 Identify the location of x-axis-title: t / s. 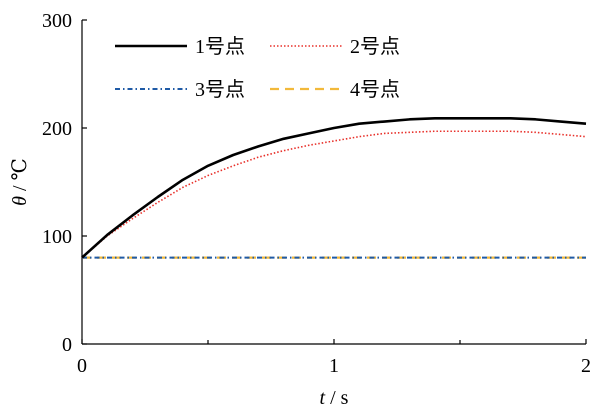
(334, 398).